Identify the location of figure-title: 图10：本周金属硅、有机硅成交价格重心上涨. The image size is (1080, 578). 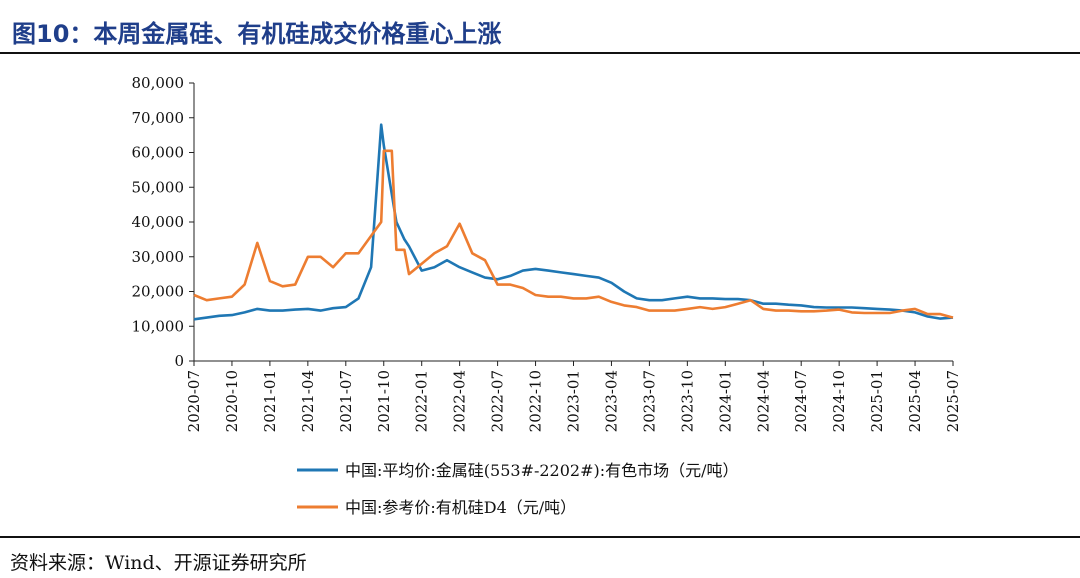
(257, 34).